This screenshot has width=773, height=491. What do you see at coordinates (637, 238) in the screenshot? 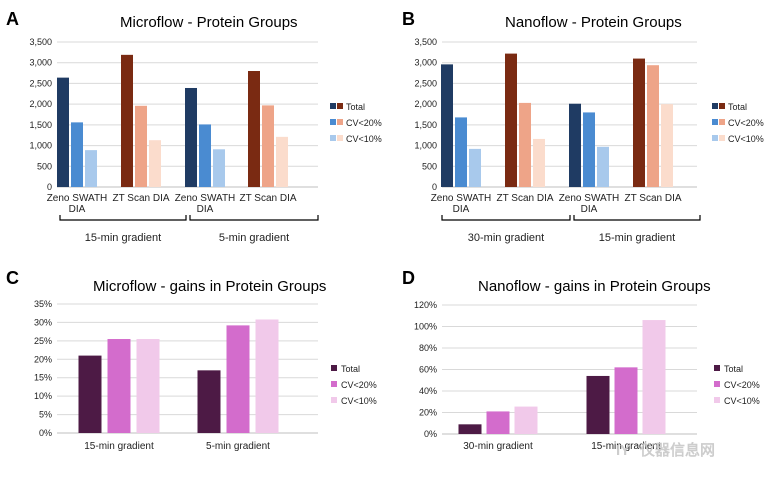
I see `group-label: 15-min gradient` at bounding box center [637, 238].